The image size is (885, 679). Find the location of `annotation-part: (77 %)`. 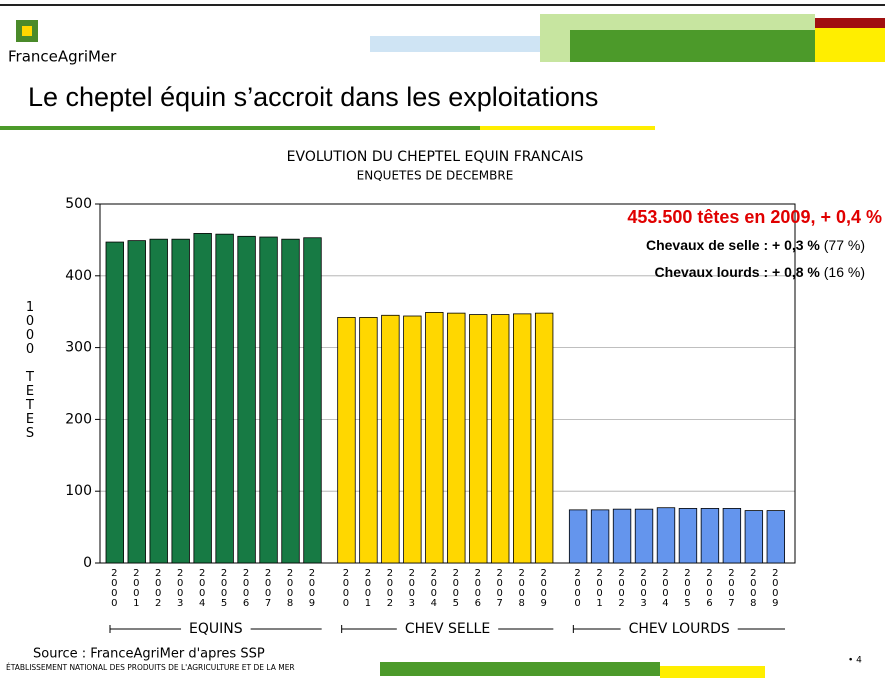

annotation-part: (77 %) is located at coordinates (842, 245).